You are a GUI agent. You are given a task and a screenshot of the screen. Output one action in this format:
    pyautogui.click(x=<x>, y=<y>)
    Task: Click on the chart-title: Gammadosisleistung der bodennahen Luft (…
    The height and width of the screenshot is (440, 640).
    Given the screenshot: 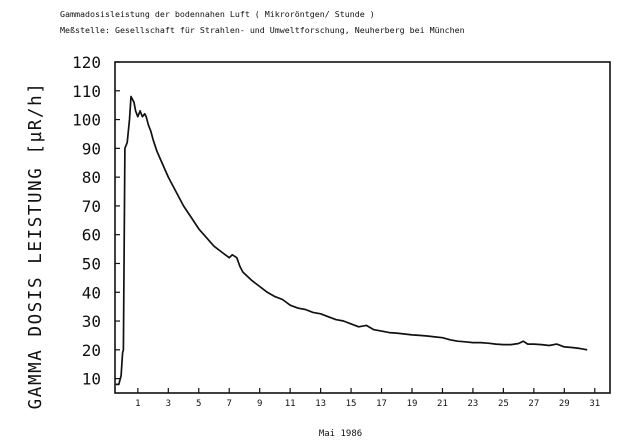 What is the action you would take?
    pyautogui.click(x=217, y=14)
    